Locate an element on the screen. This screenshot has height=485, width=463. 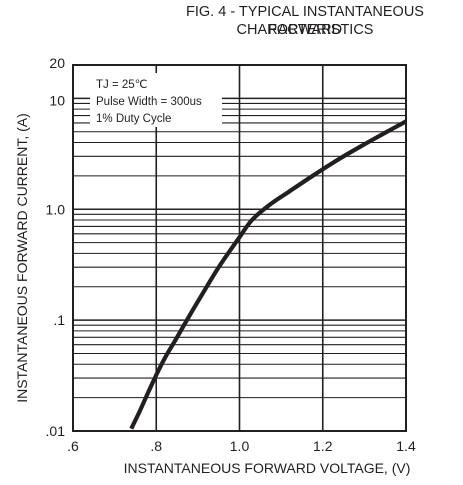
y-tick-label: 20 is located at coordinates (57, 63).